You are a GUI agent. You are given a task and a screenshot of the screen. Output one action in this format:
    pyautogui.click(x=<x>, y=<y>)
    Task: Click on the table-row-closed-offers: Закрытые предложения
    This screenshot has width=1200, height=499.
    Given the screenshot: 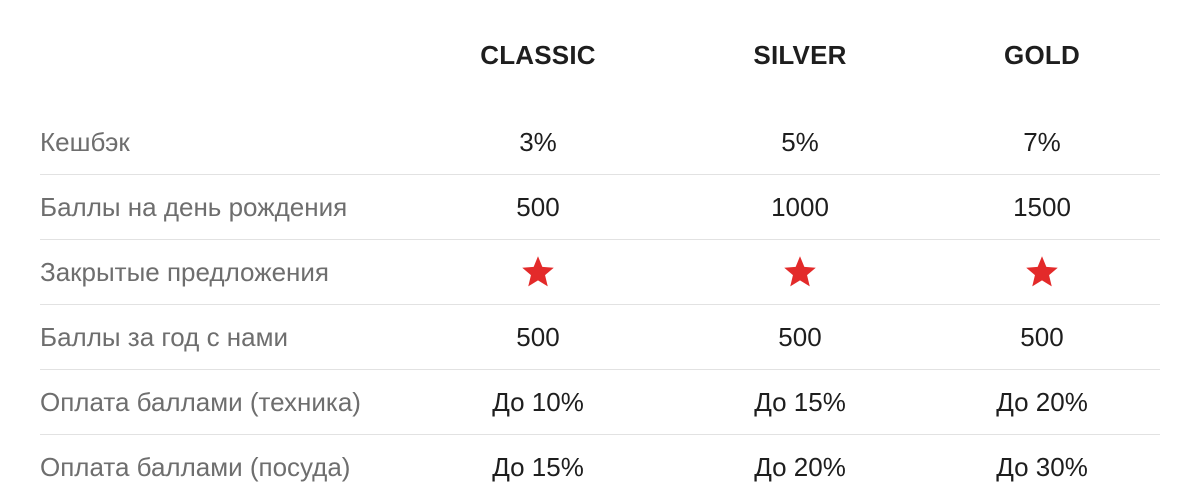 What is the action you would take?
    pyautogui.click(x=600, y=272)
    